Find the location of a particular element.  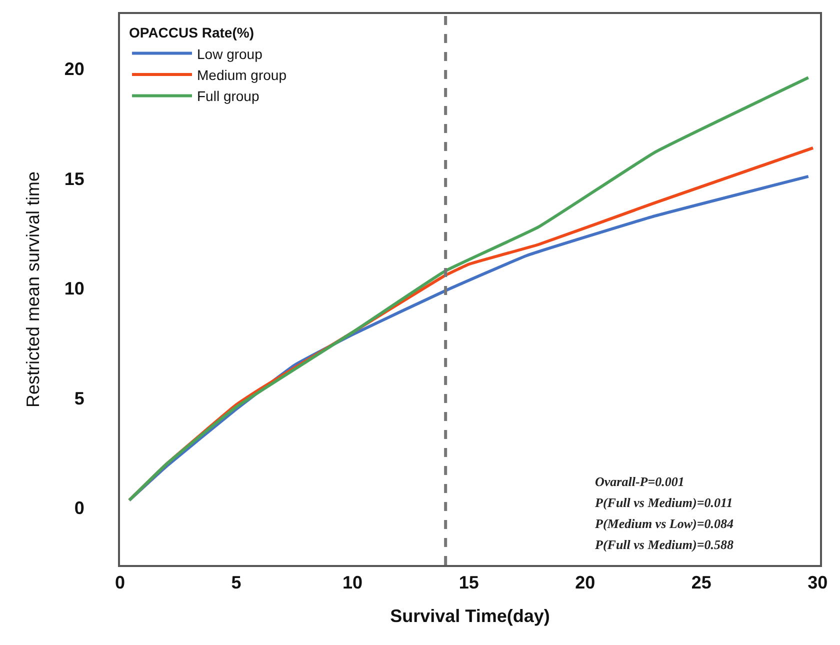

annotation: P(Full vs Medium)=0.588 is located at coordinates (664, 544).